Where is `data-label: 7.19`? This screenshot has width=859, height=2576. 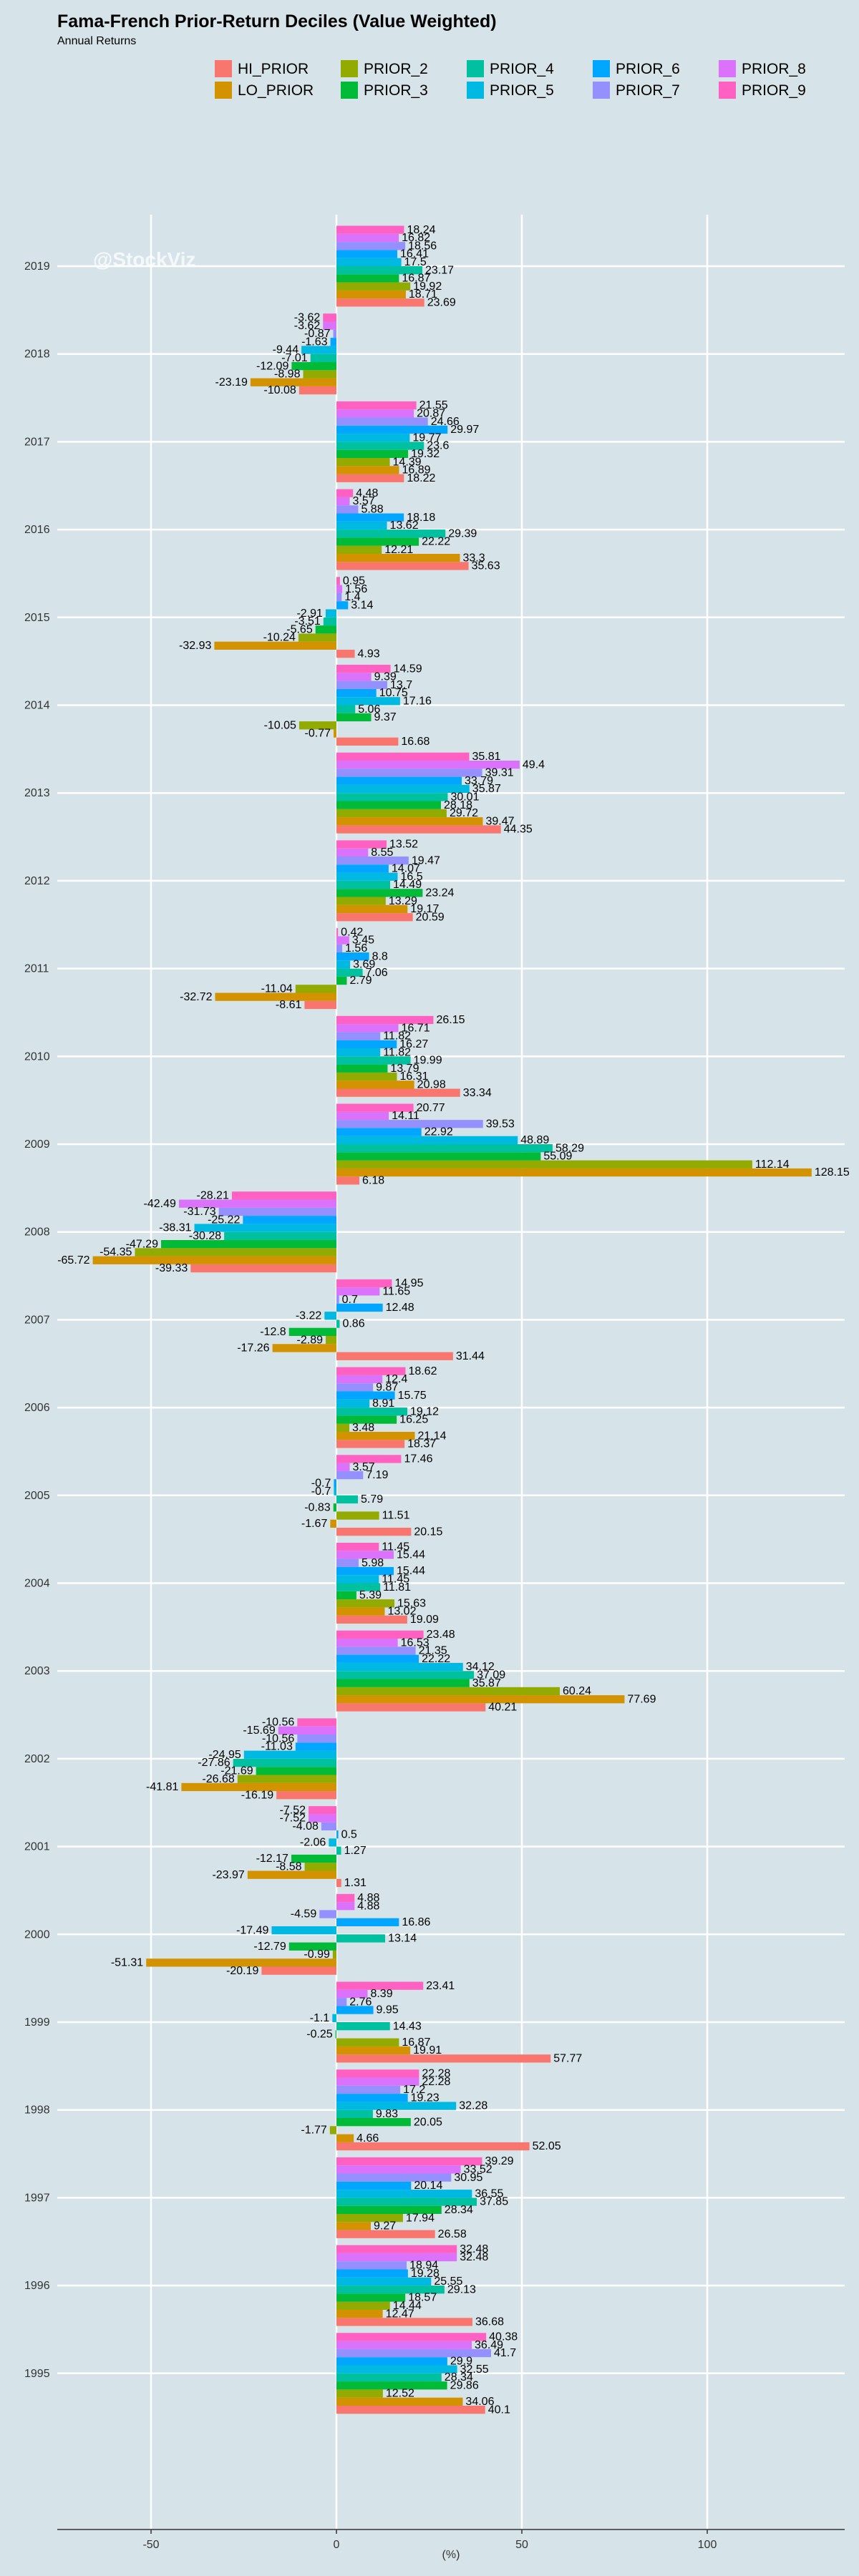 data-label: 7.19 is located at coordinates (377, 1475).